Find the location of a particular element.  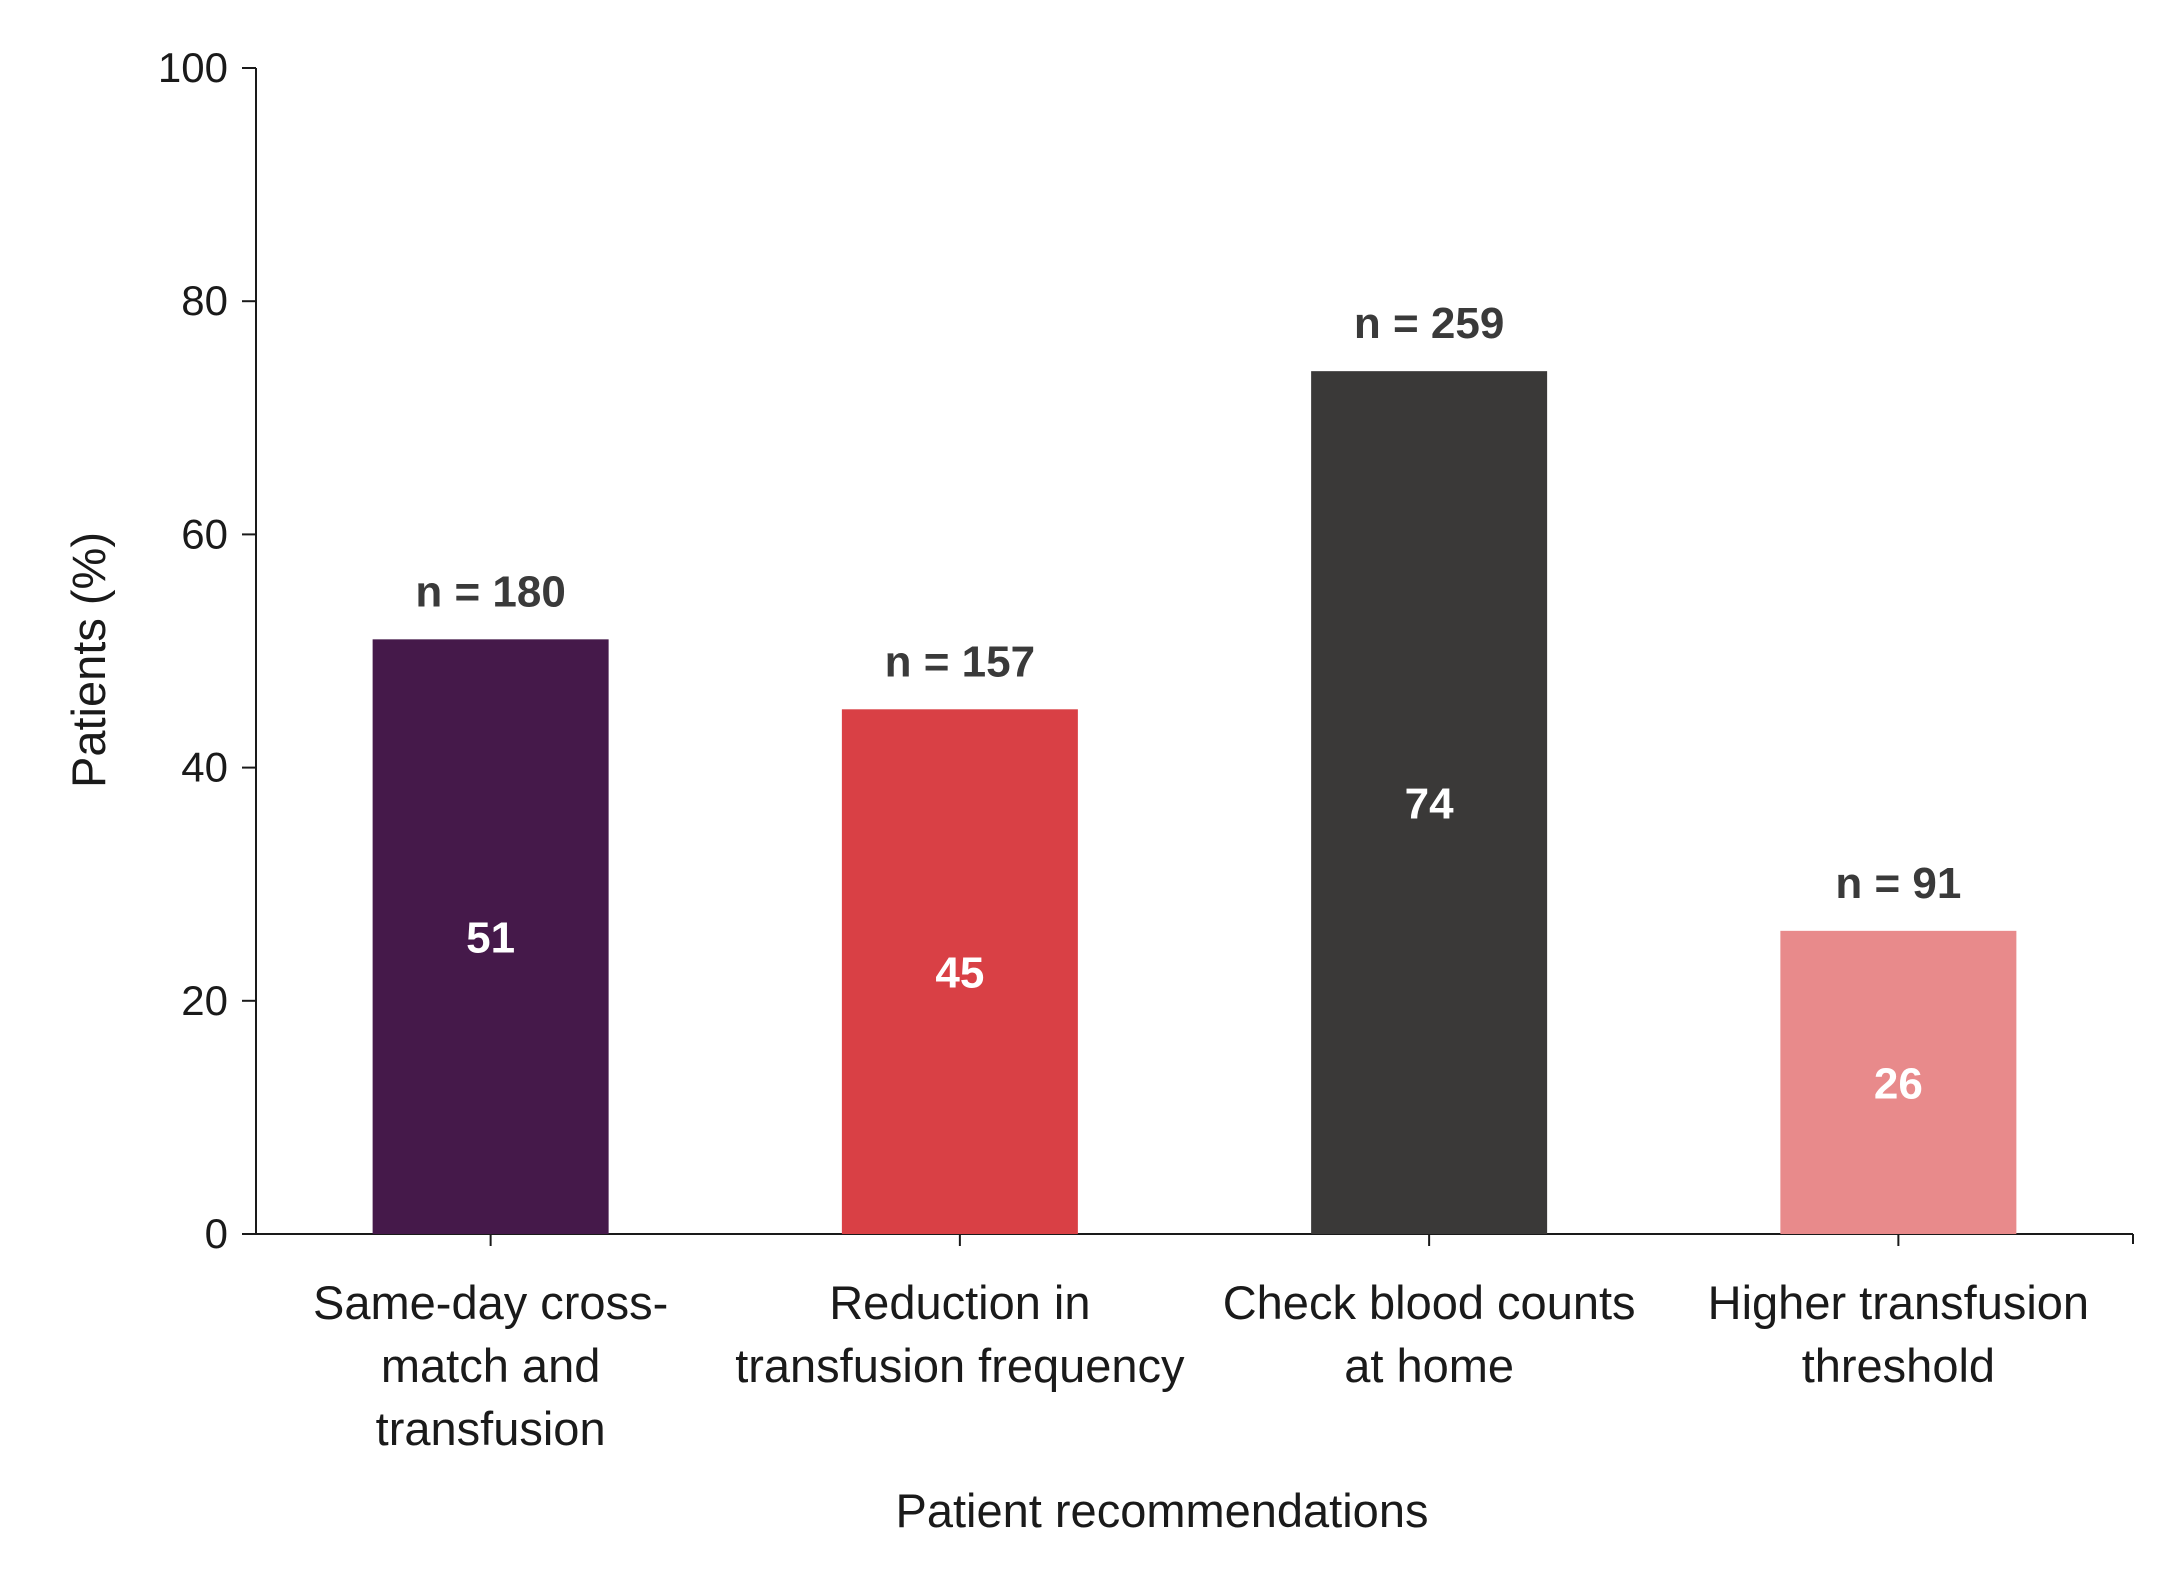

x-category-label: Reduction in is located at coordinates (959, 1302).